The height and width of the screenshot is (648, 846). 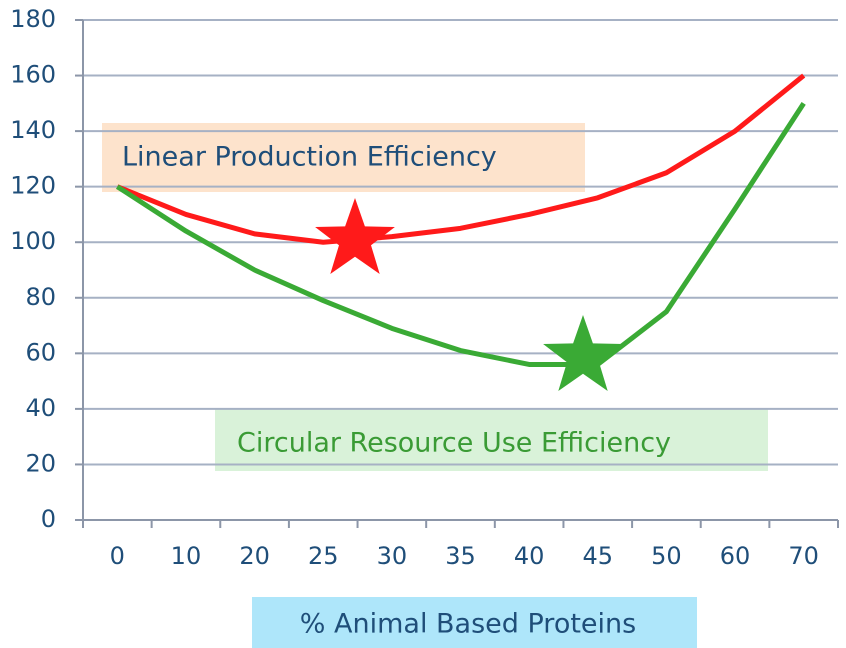 What do you see at coordinates (803, 556) in the screenshot?
I see `x-tick-label: 70` at bounding box center [803, 556].